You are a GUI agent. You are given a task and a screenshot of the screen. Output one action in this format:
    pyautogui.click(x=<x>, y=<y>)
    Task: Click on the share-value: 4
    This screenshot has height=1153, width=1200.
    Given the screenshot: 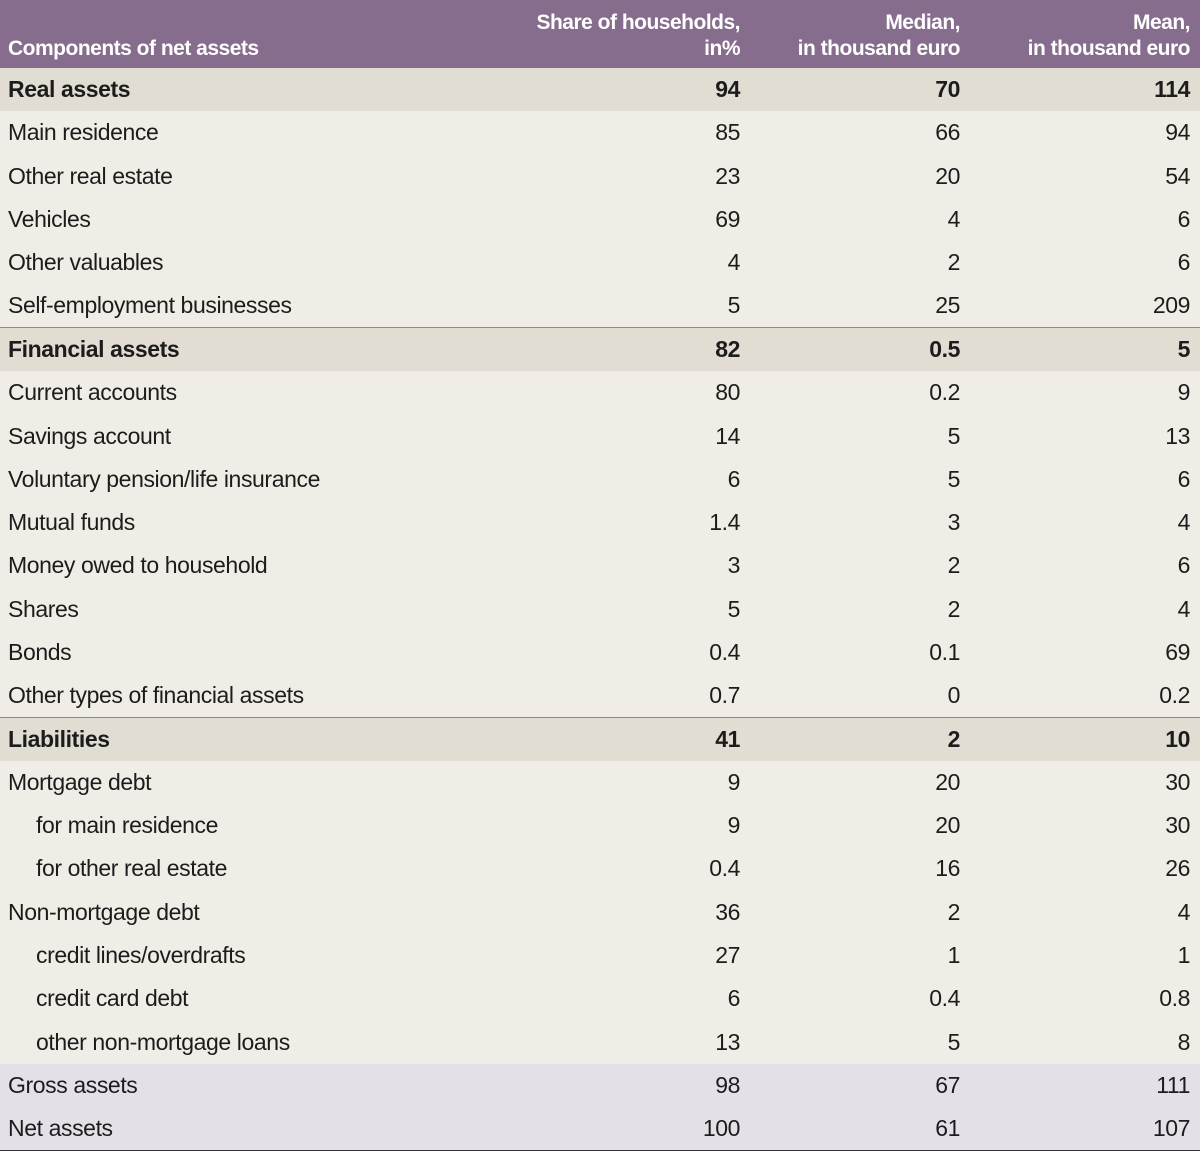 What is the action you would take?
    pyautogui.click(x=625, y=263)
    